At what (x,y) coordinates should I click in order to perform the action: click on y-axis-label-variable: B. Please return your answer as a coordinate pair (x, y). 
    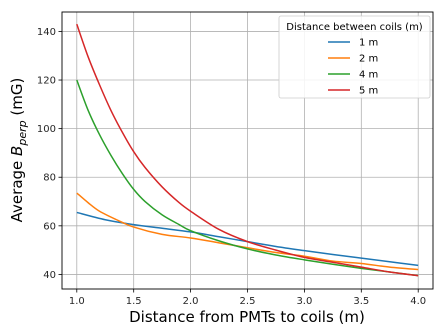
    Looking at the image, I should click on (17, 151).